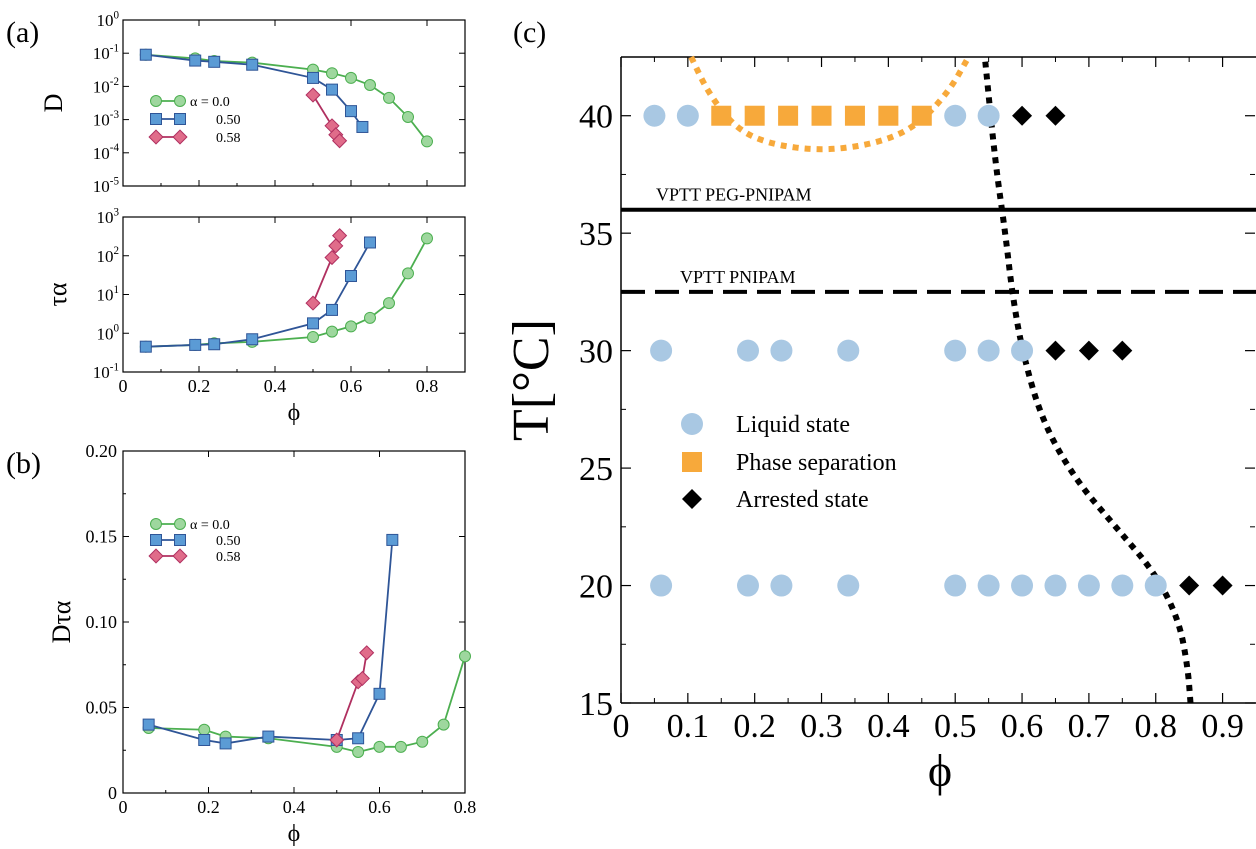 This screenshot has height=849, width=1256. I want to click on y-axis-label: Dτα, so click(61, 621).